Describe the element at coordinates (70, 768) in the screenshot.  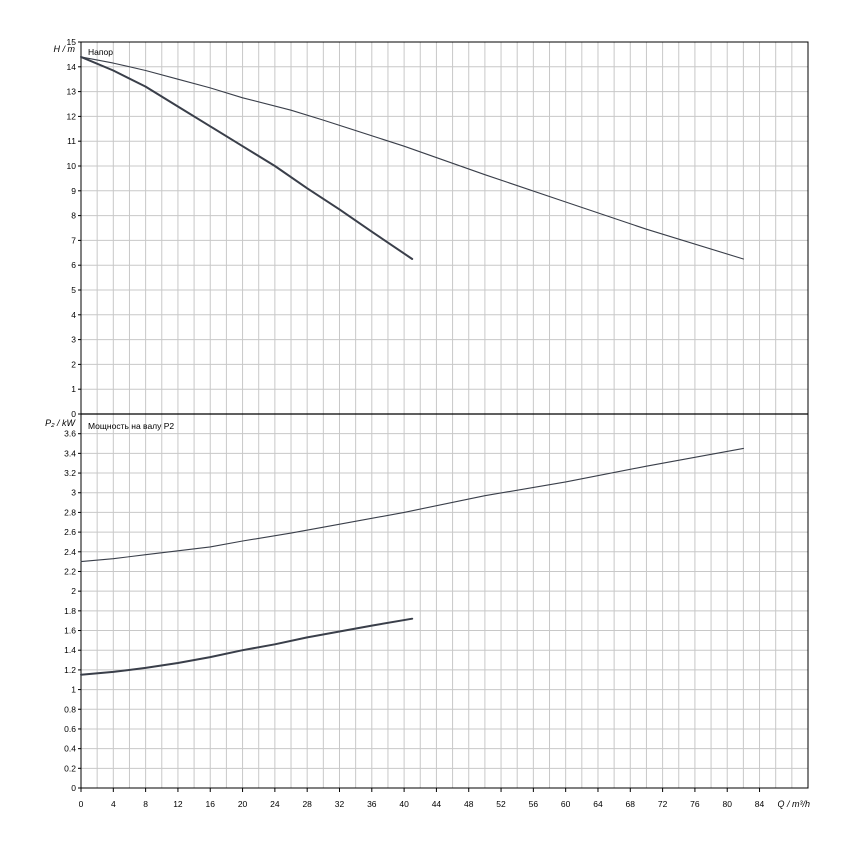
I see `y-tick-label: 0.2` at that location.